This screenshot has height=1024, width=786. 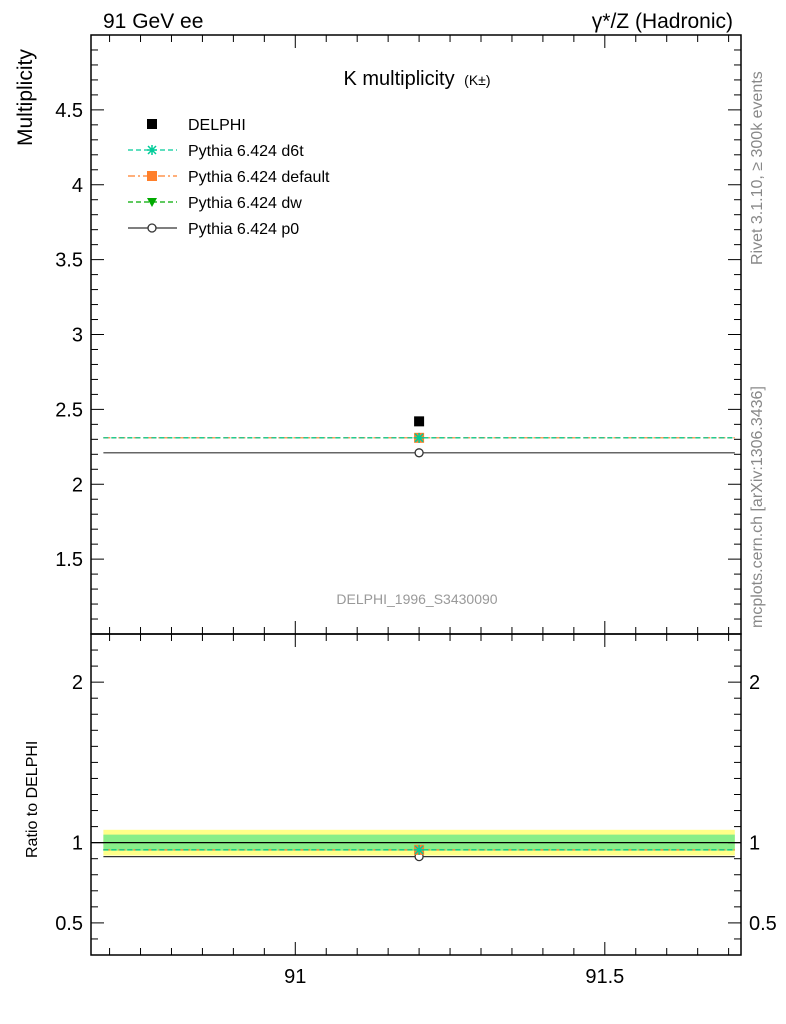 I want to click on main-y-tick-label: 4.5, so click(x=69, y=111).